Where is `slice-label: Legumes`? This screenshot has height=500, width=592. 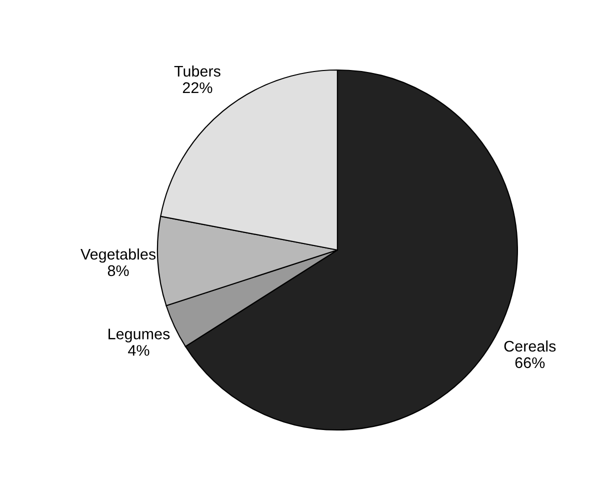 slice-label: Legumes is located at coordinates (139, 335).